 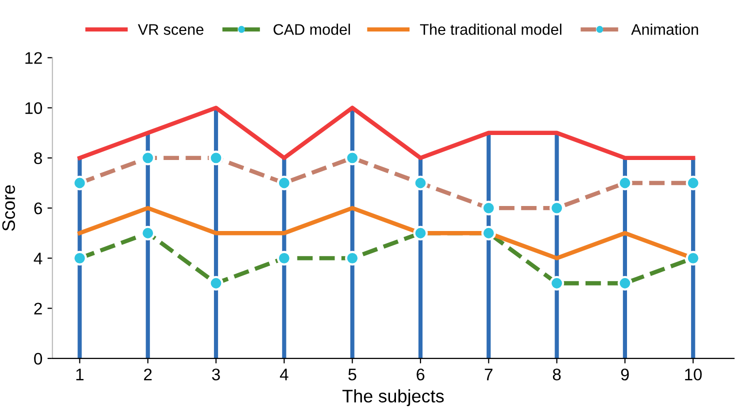 I want to click on legend-label: Animation, so click(x=664, y=29).